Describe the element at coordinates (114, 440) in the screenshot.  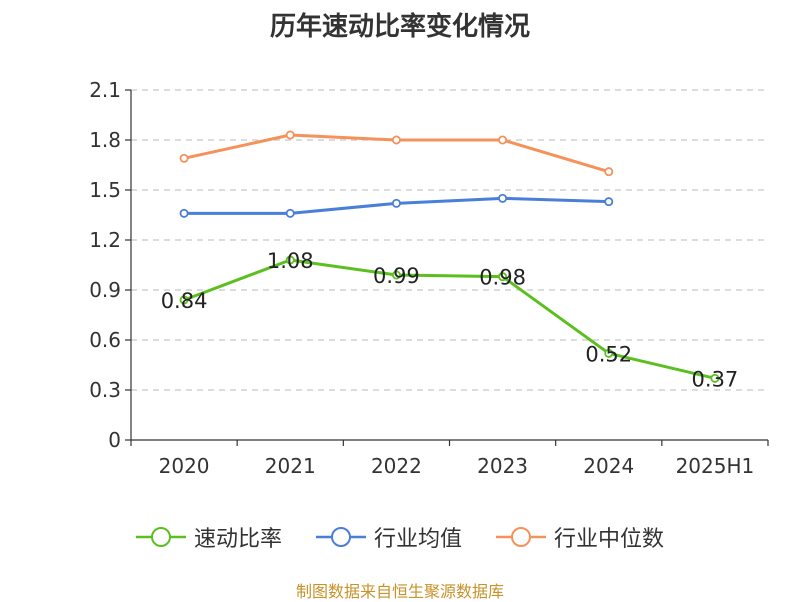
I see `y-tick-label: 0` at that location.